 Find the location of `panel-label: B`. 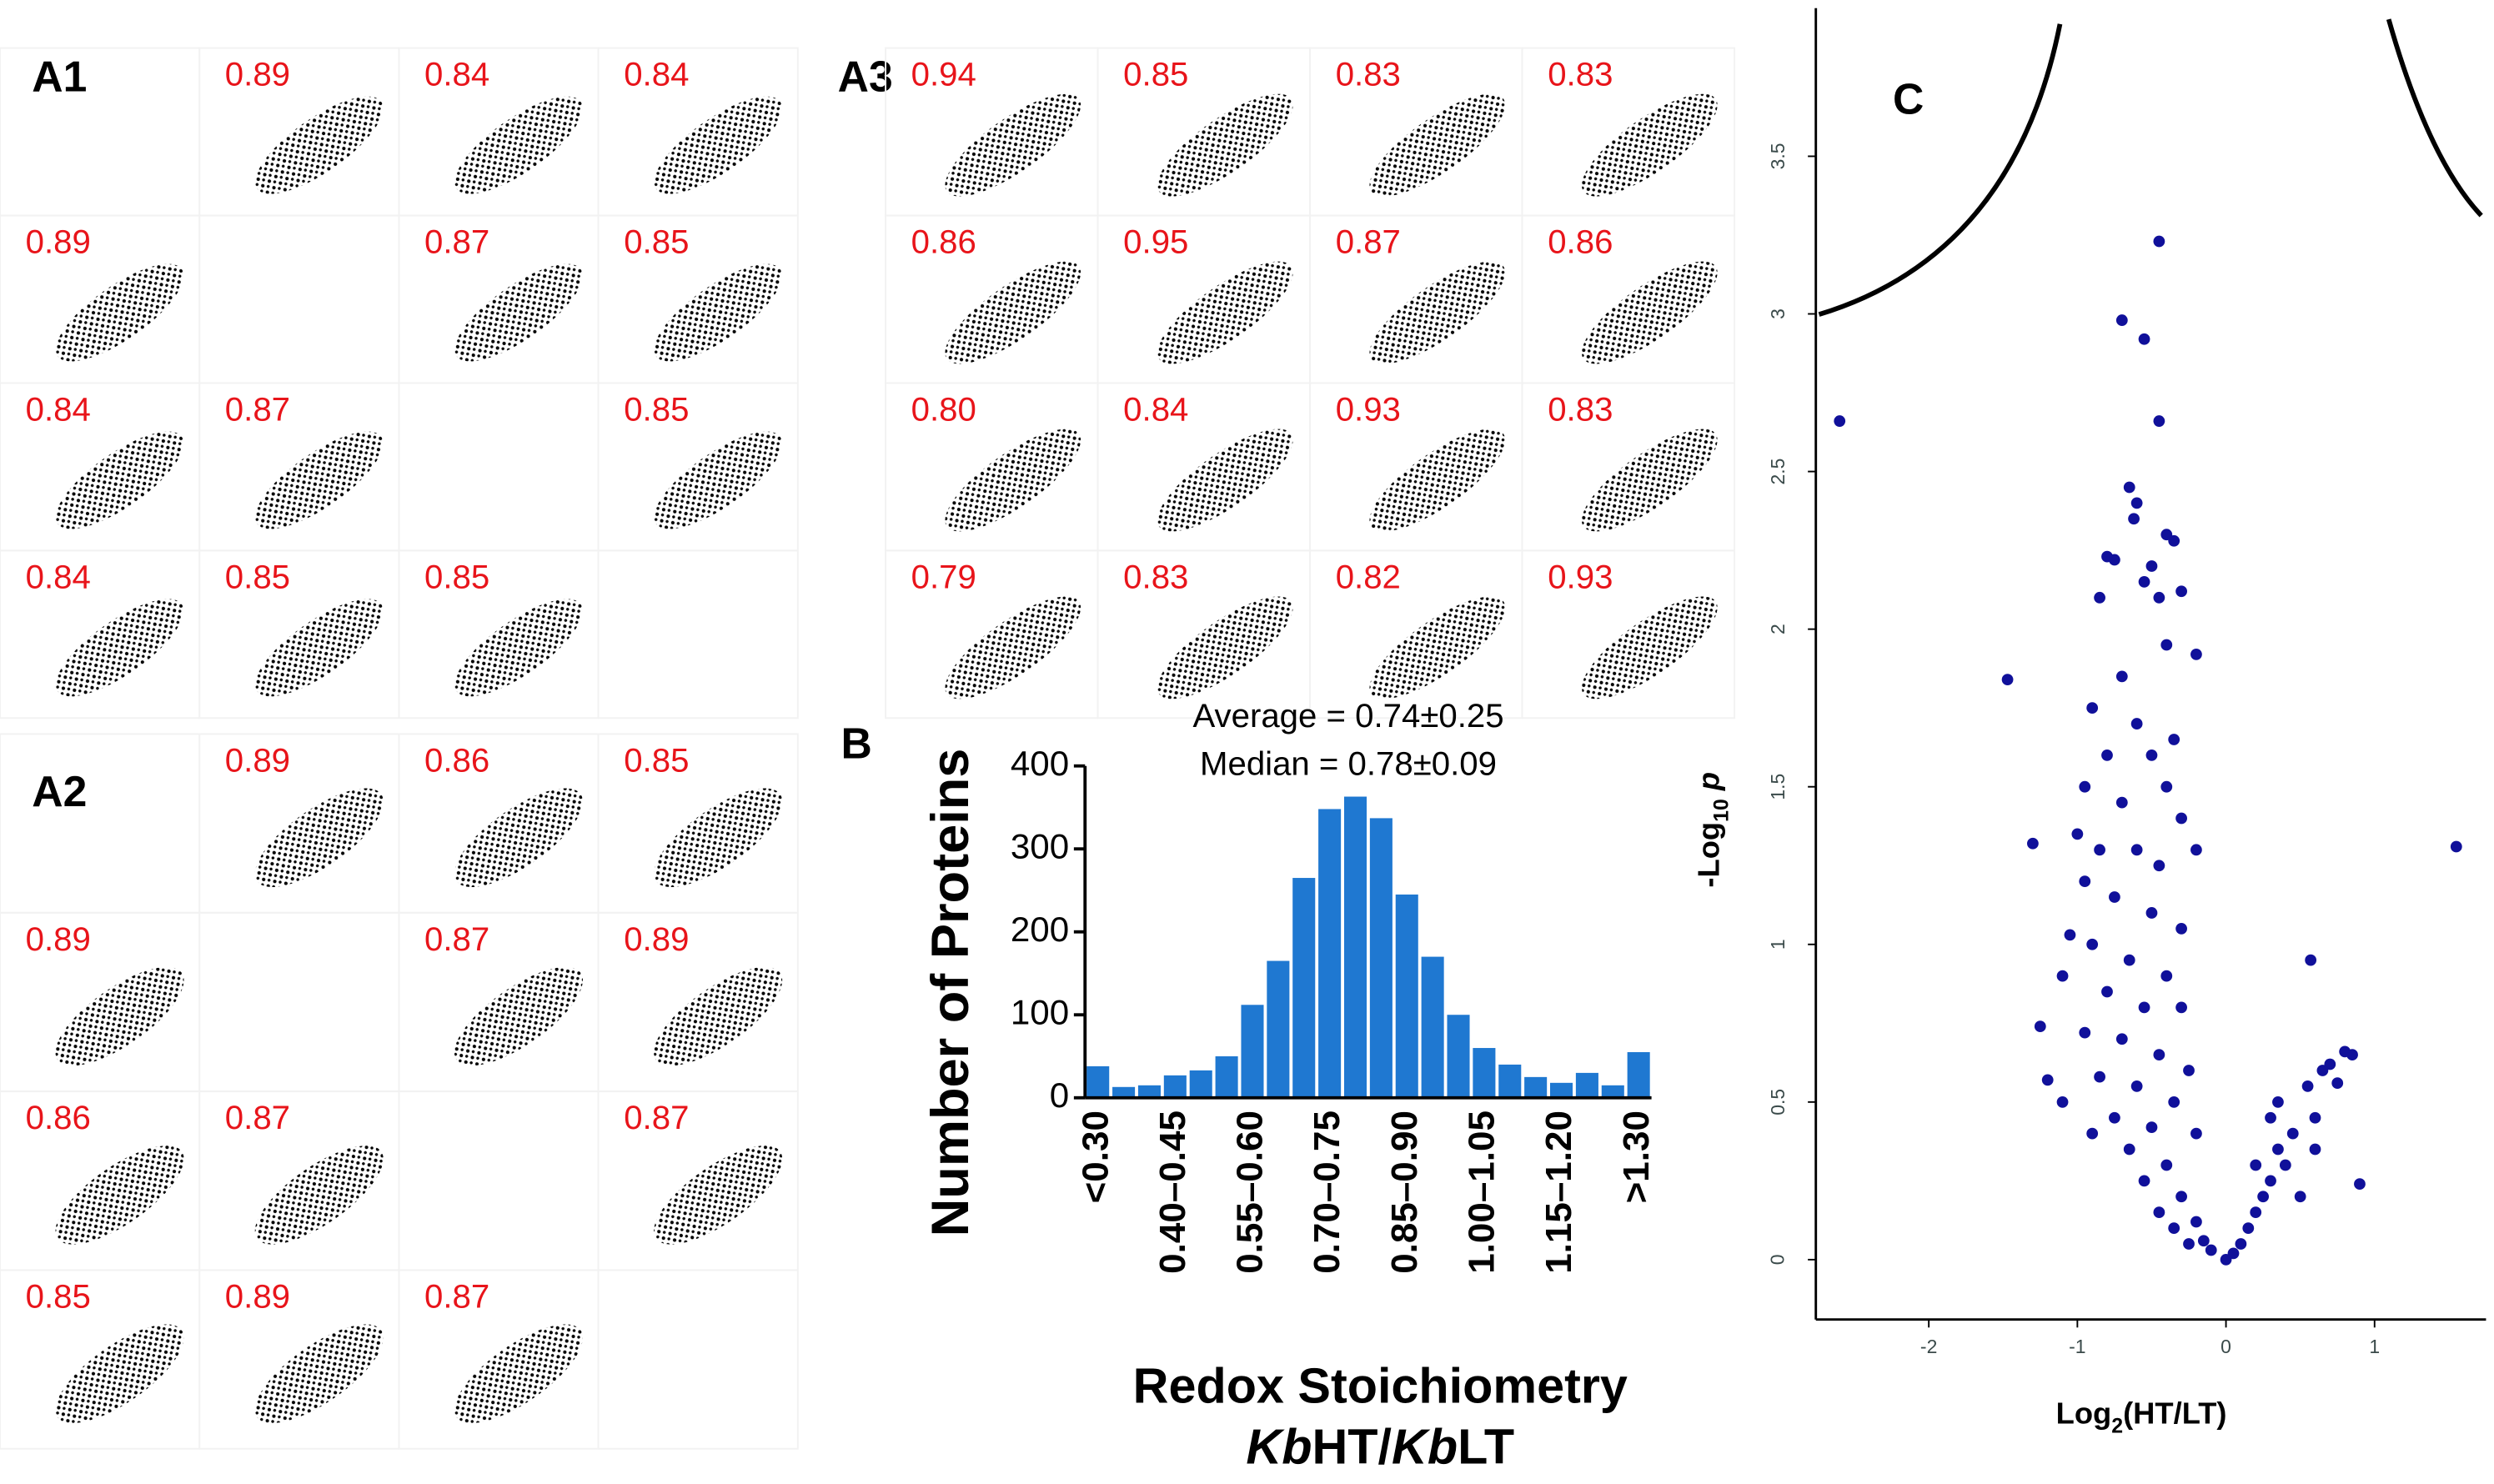

panel-label: B is located at coordinates (856, 743).